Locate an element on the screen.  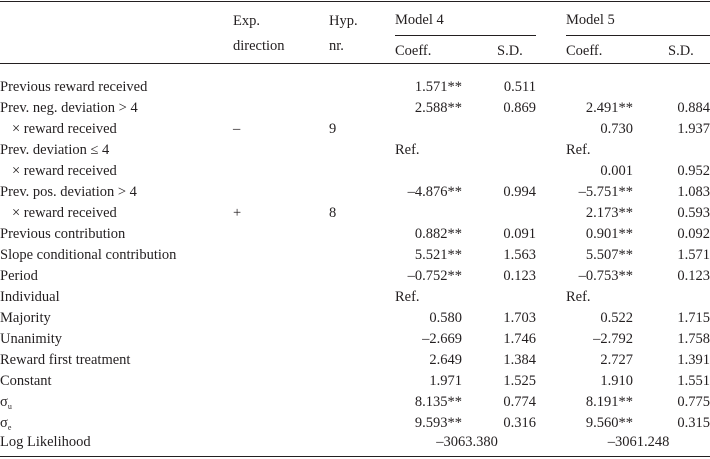
top-rule is located at coordinates (355, 2).